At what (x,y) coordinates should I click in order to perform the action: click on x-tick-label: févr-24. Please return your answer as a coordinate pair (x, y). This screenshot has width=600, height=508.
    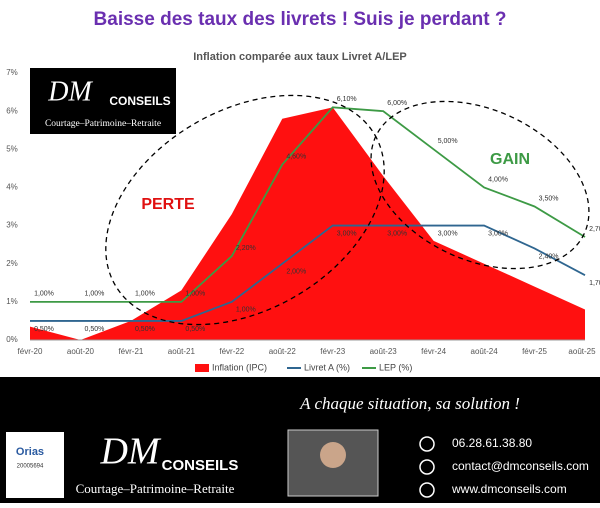
    Looking at the image, I should click on (433, 351).